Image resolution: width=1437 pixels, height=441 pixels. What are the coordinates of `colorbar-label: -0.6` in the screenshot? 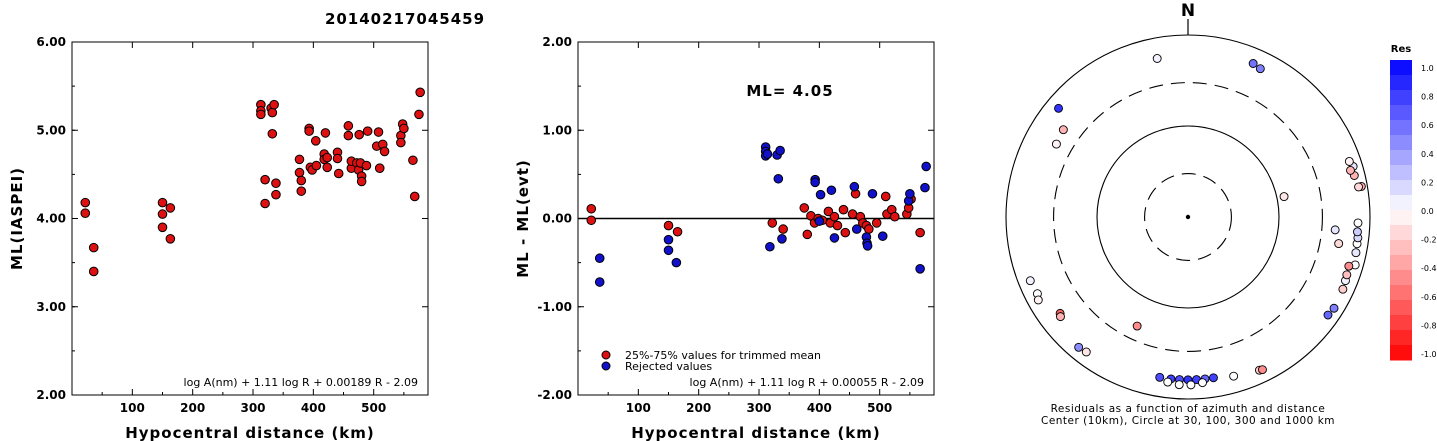 It's located at (1429, 297).